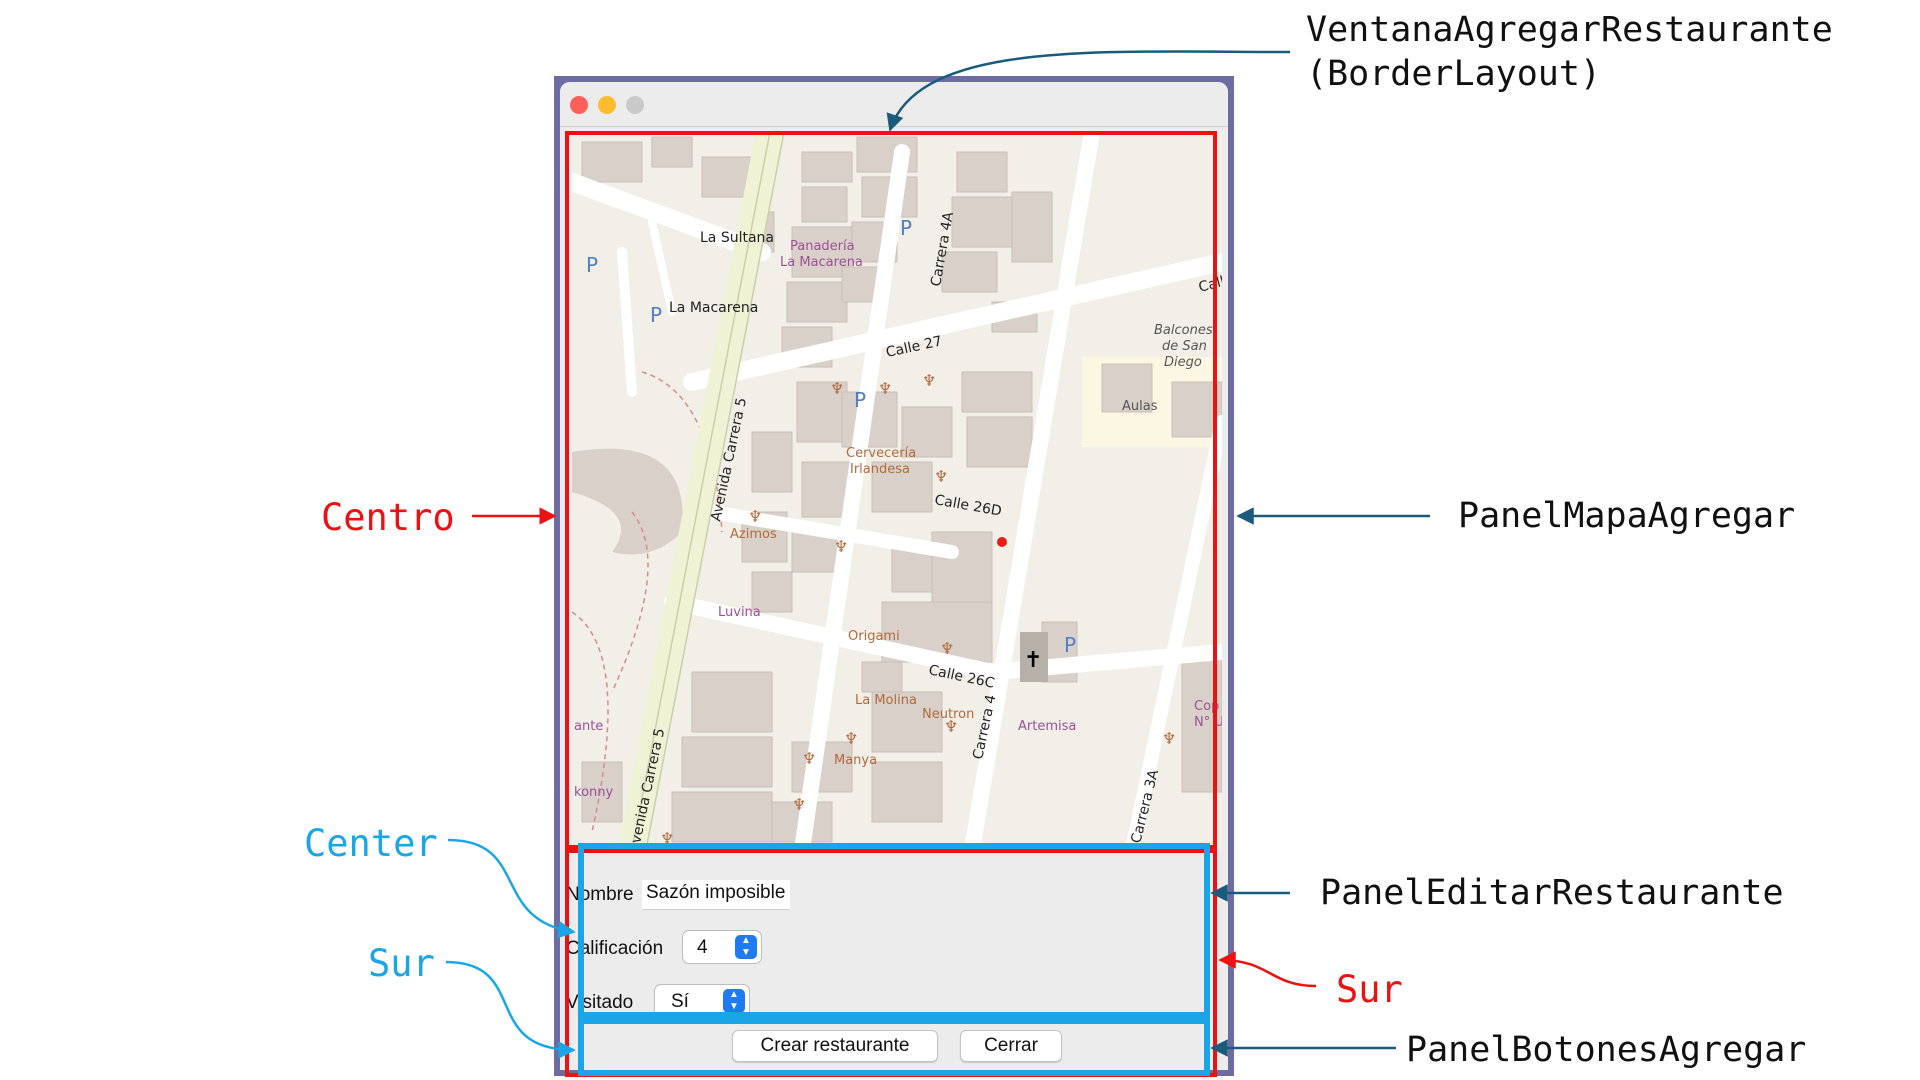  What do you see at coordinates (1088, 91) in the screenshot?
I see `window-arrow` at bounding box center [1088, 91].